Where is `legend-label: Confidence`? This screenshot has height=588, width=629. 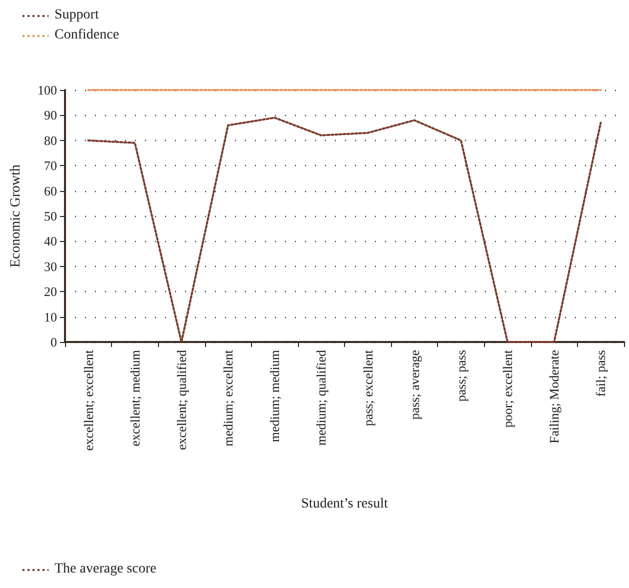 legend-label: Confidence is located at coordinates (87, 35).